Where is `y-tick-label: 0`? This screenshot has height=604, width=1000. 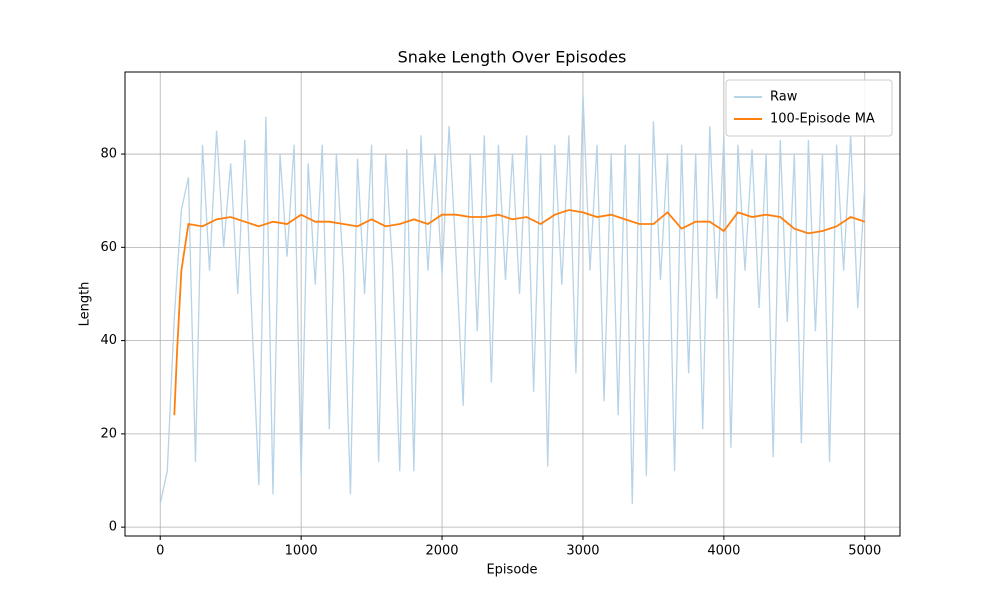
y-tick-label: 0 is located at coordinates (113, 527).